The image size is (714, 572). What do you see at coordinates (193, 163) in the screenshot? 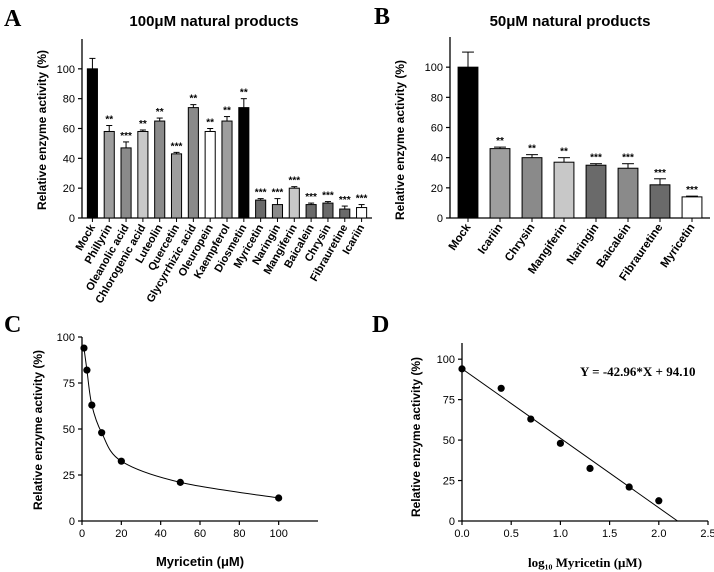
I see `bar-glycyrrhizic-acid` at bounding box center [193, 163].